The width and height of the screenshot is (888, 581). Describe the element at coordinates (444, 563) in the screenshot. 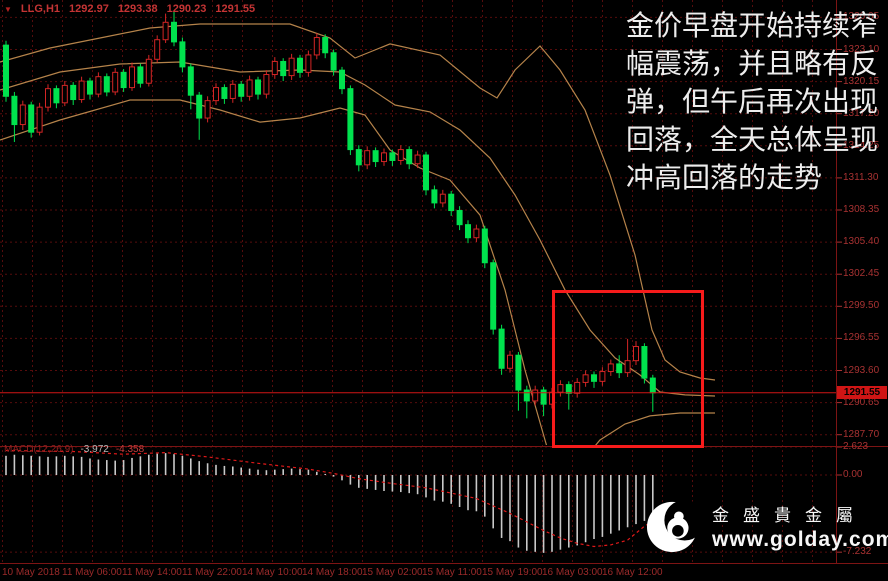

I see `time-axis-divider` at that location.